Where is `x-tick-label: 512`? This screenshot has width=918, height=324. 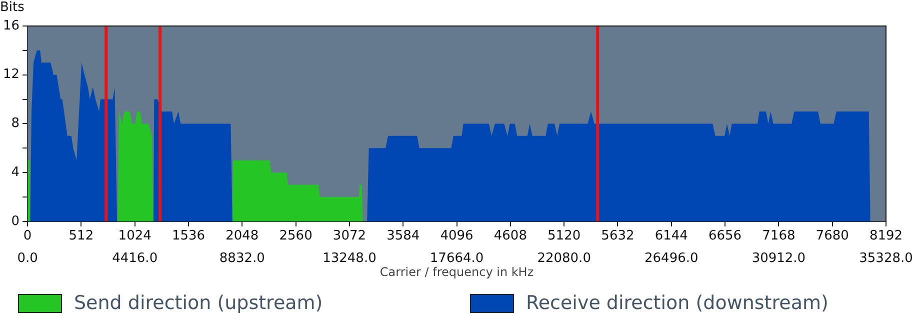
x-tick-label: 512 is located at coordinates (81, 236).